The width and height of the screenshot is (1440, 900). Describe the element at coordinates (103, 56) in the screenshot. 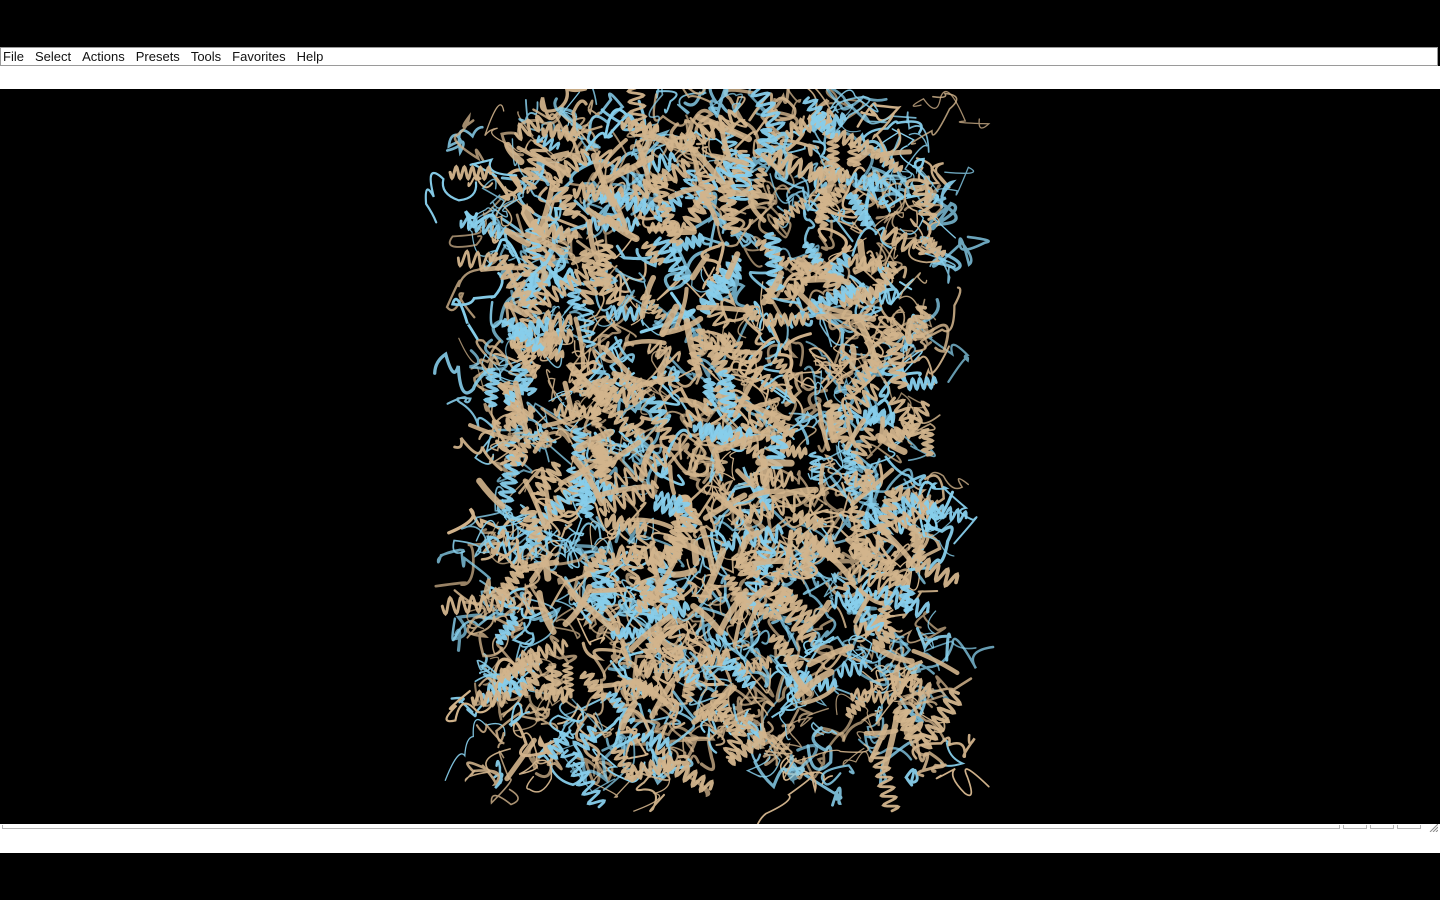

I see `menu-actions: Actions` at that location.